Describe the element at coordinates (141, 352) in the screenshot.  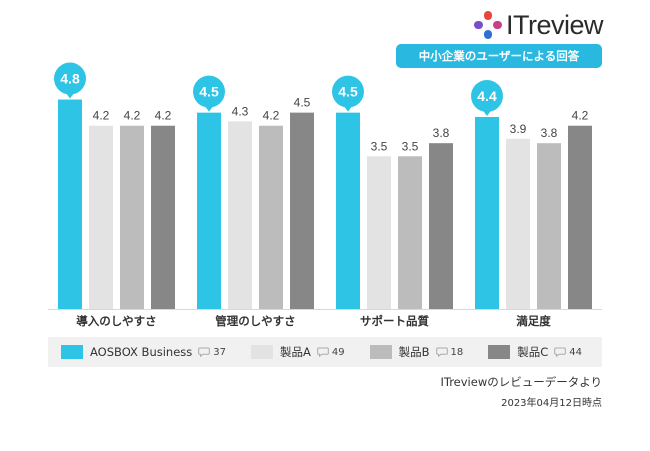
I see `legend-label: AOSBOX Business` at that location.